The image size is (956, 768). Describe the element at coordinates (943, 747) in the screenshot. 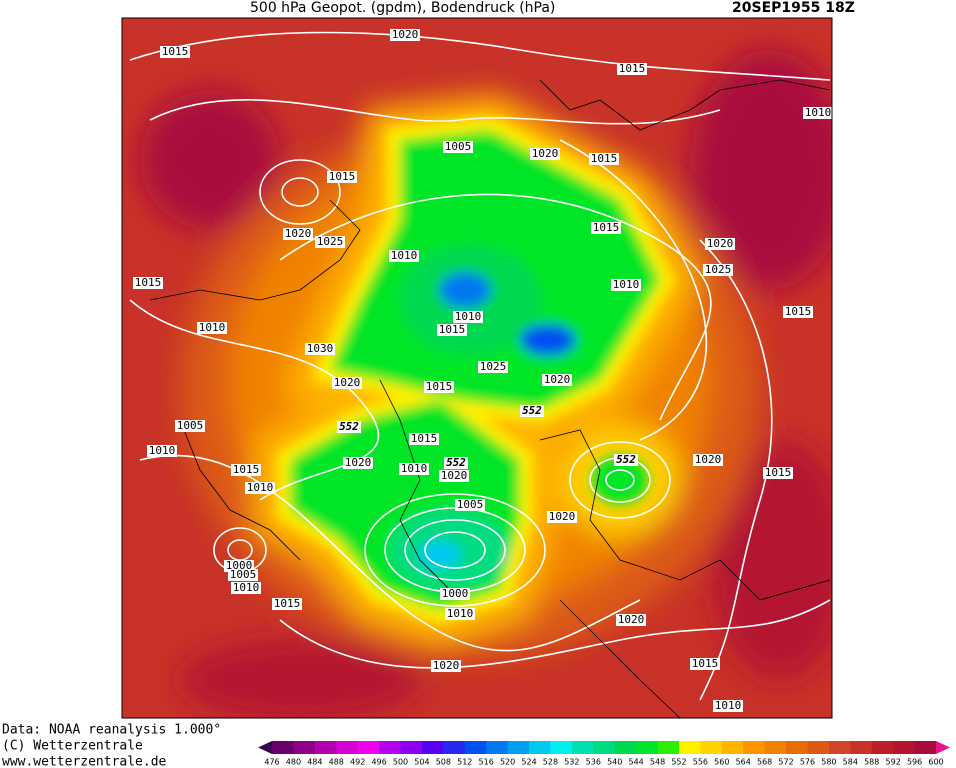

I see `colorbar-arrow-high` at that location.